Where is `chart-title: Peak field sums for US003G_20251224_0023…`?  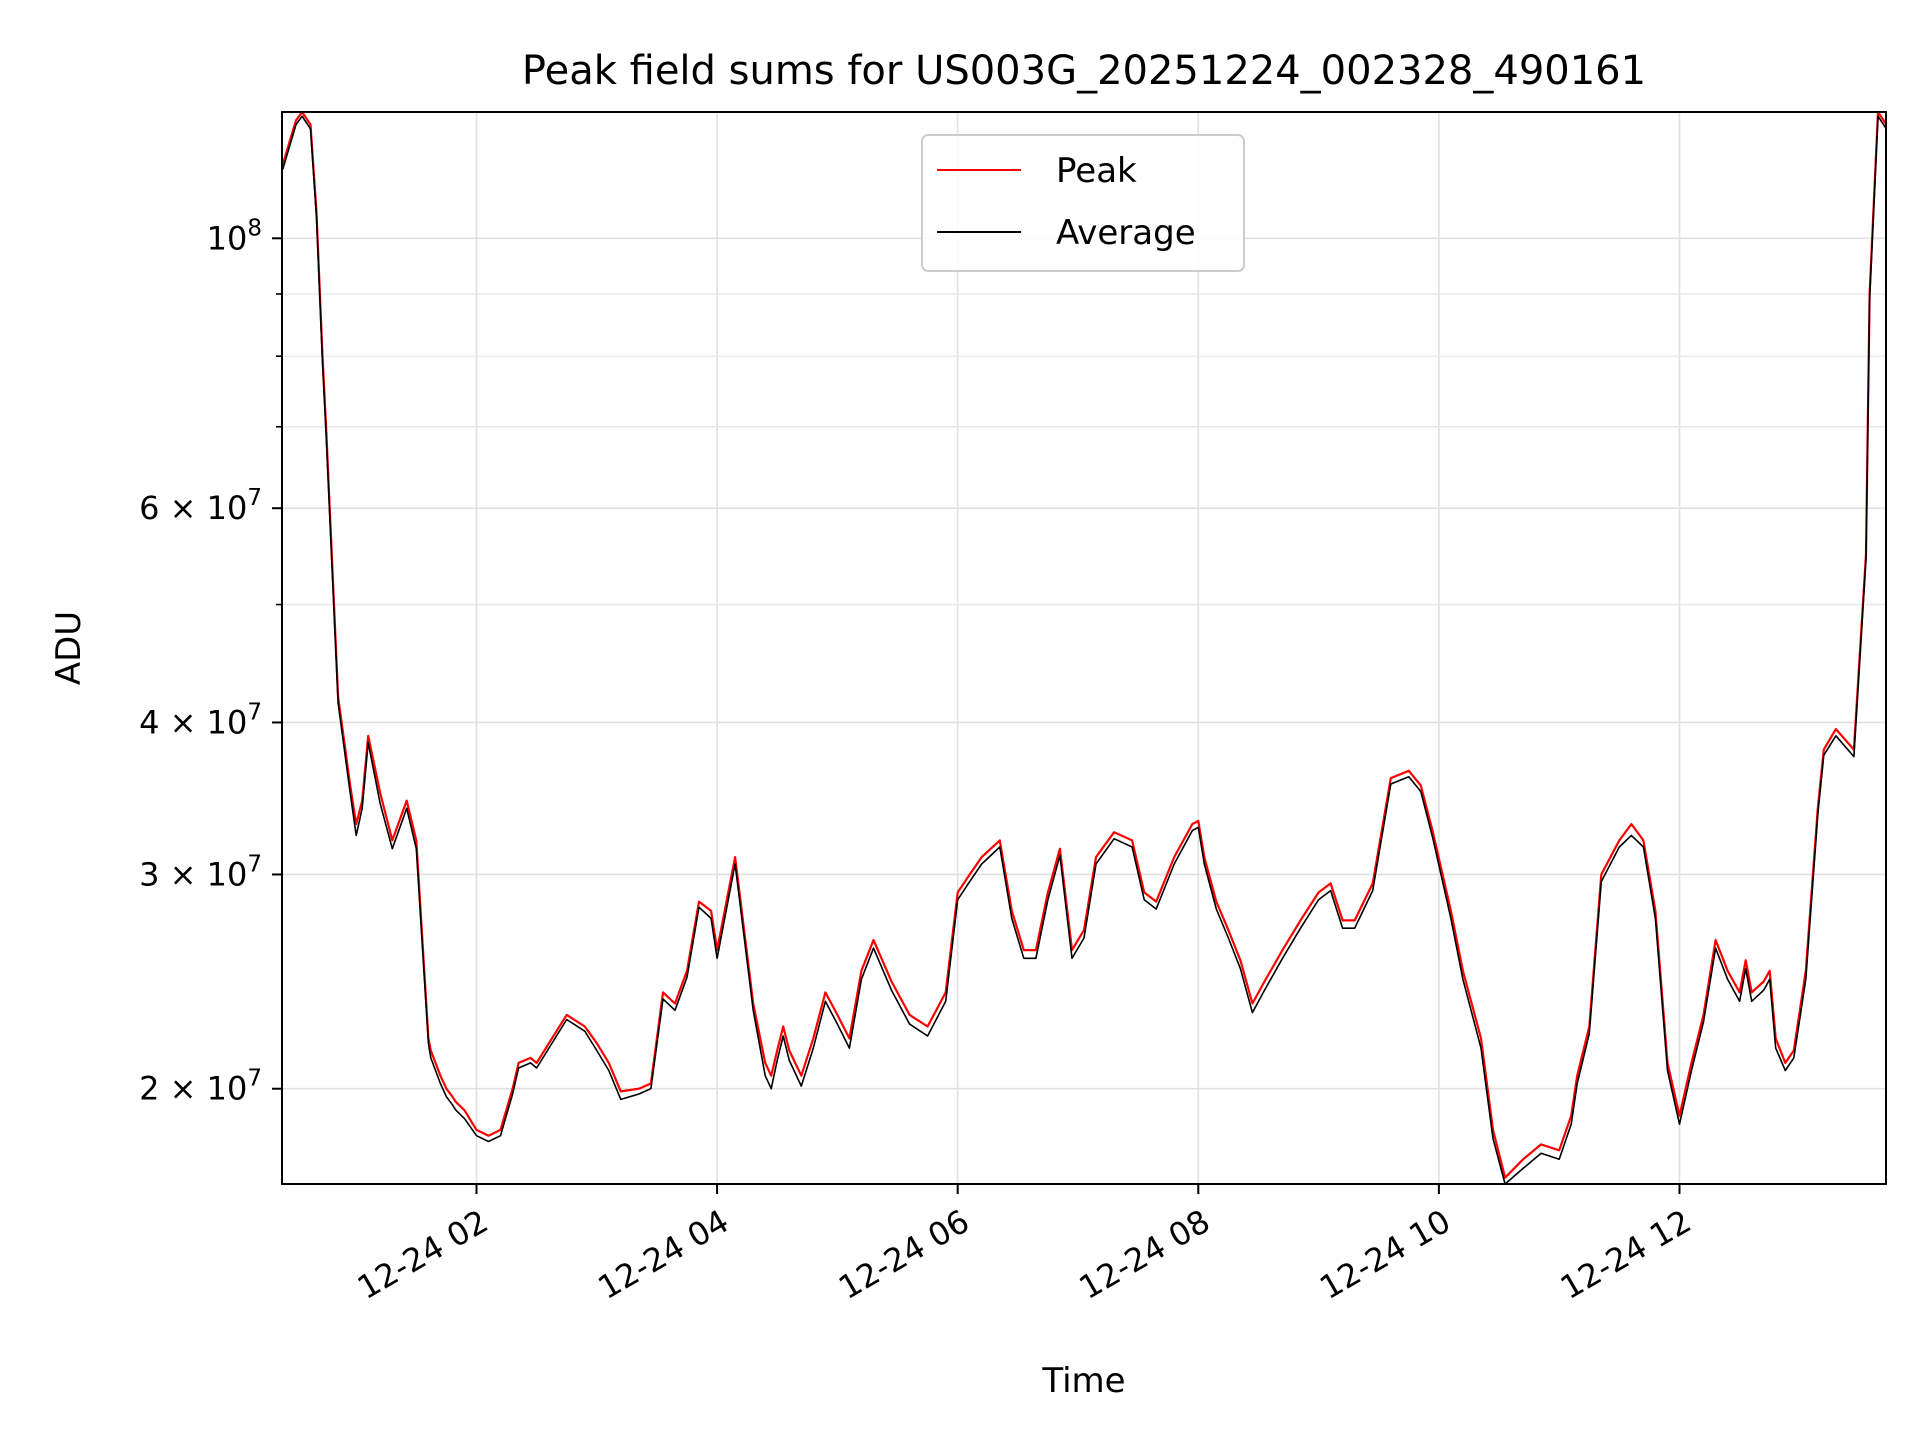
chart-title: Peak field sums for US003G_20251224_0023… is located at coordinates (1084, 71).